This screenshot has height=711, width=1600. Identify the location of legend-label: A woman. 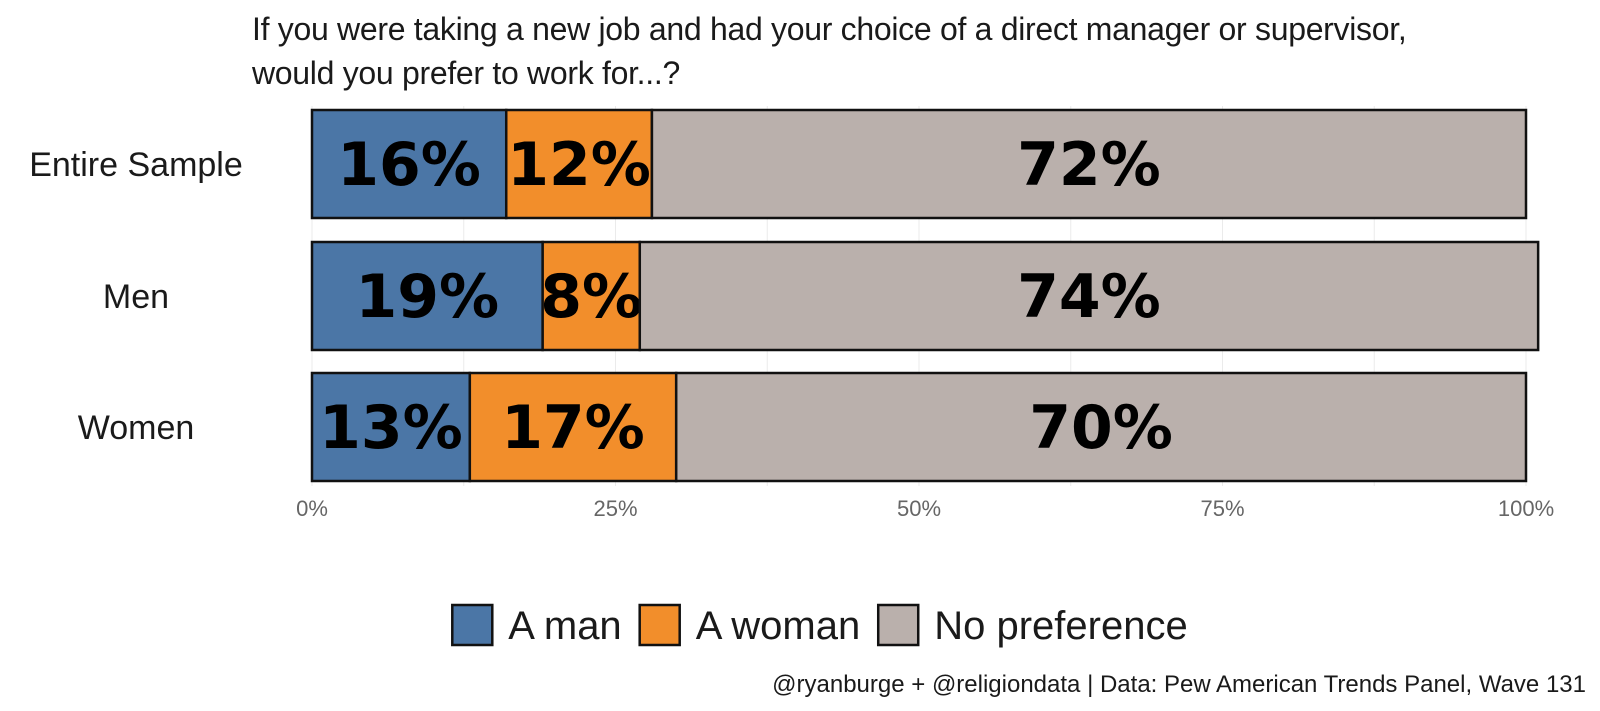
(778, 626).